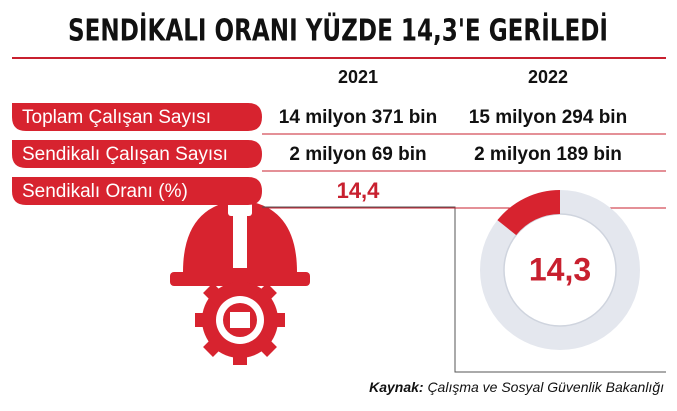  Describe the element at coordinates (548, 154) in the screenshot. I see `cell: 2 milyon 189 bin` at that location.